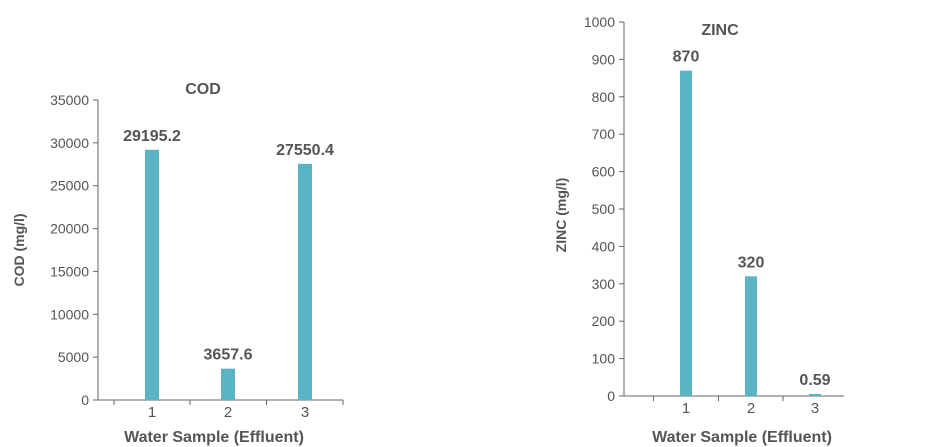 Image resolution: width=934 pixels, height=447 pixels. Describe the element at coordinates (604, 97) in the screenshot. I see `zinc-y-tick-label: 800` at that location.